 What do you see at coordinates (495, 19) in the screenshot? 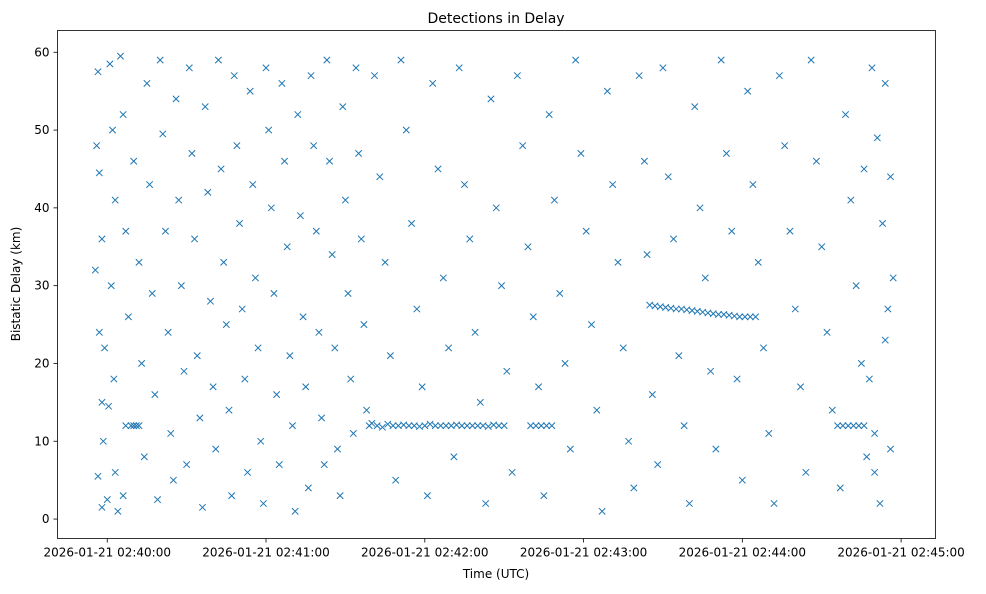
I see `chart-title: Detections in Delay` at bounding box center [495, 19].